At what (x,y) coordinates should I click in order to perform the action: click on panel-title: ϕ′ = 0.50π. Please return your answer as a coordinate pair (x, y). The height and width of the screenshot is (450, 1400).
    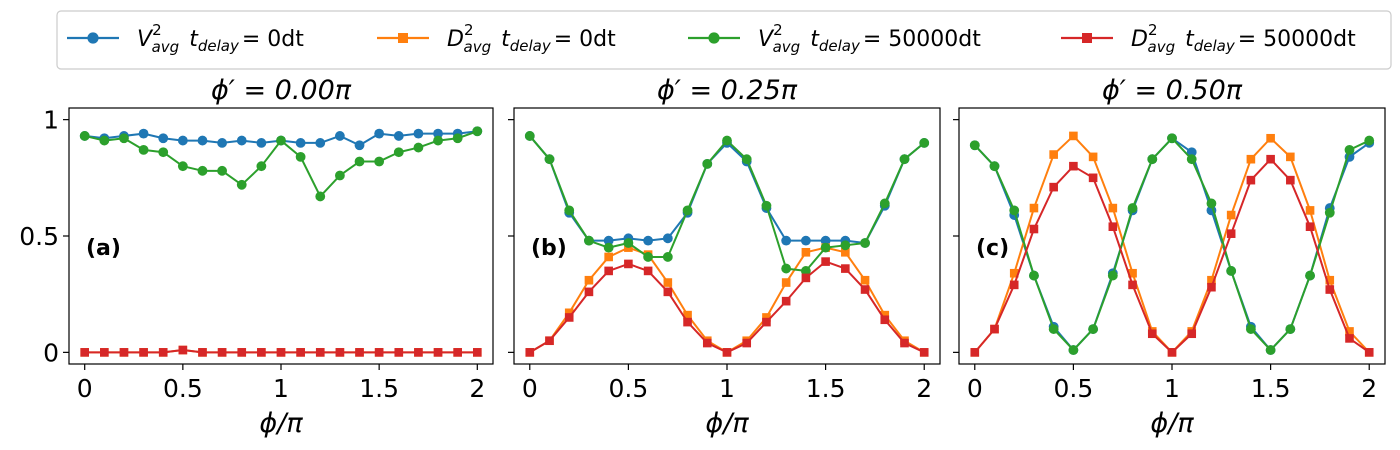
    Looking at the image, I should click on (1172, 90).